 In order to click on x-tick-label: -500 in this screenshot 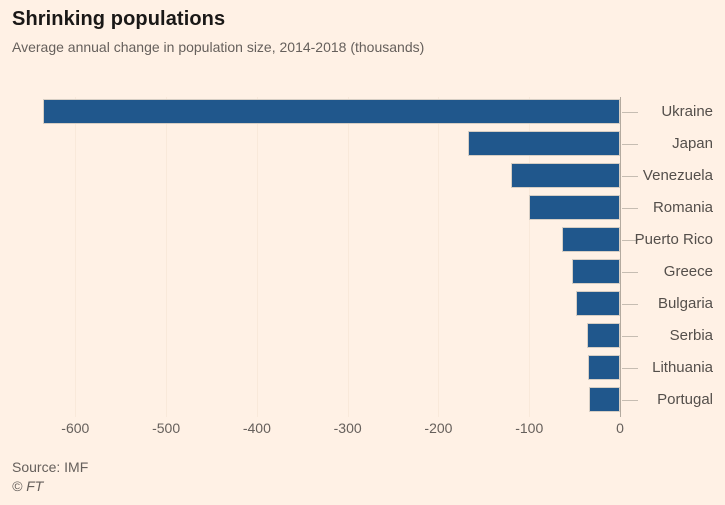, I will do `click(166, 428)`.